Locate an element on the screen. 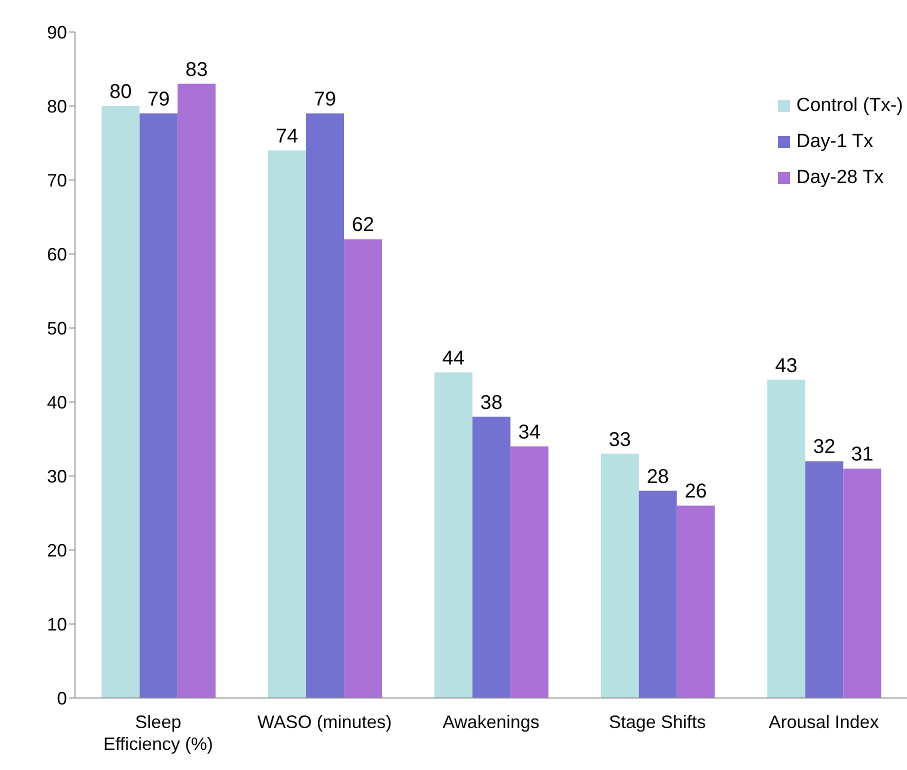  data-label: 28 is located at coordinates (657, 477).